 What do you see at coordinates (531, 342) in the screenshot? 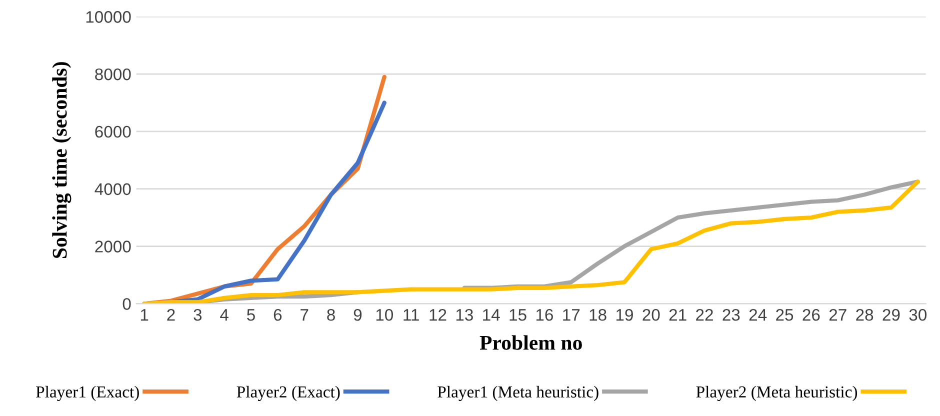
I see `x-axis-title: Problem no` at bounding box center [531, 342].